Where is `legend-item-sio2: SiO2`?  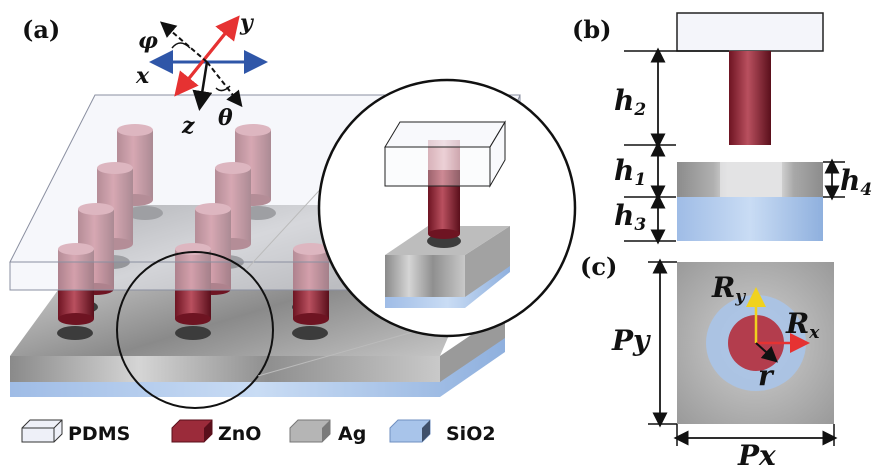 legend-item-sio2: SiO2 is located at coordinates (442, 432).